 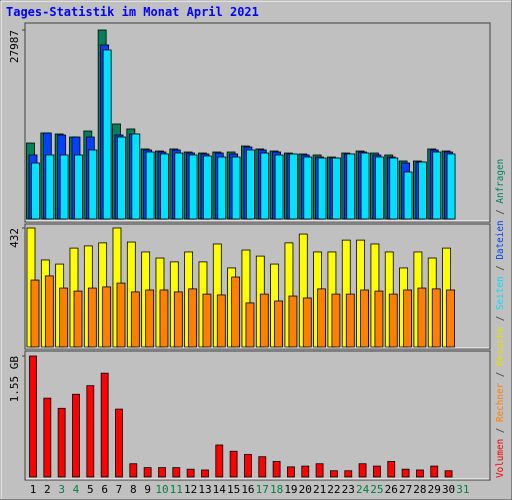 What do you see at coordinates (348, 489) in the screenshot?
I see `x-tick-label: 23` at bounding box center [348, 489].